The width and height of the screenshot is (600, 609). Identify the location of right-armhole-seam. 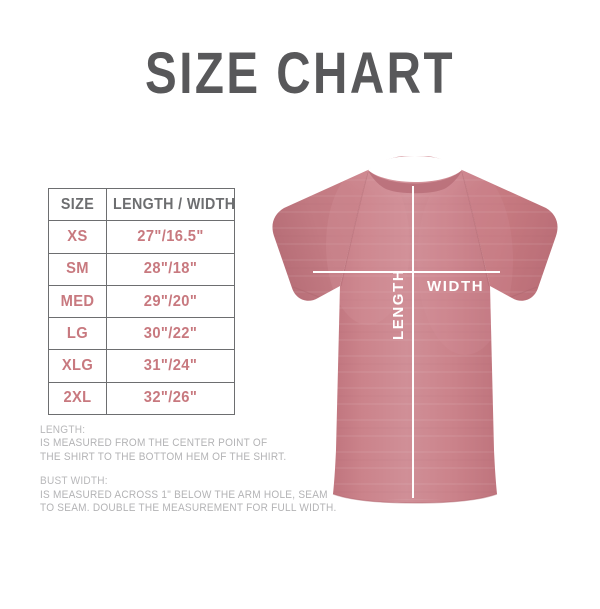
(475, 229).